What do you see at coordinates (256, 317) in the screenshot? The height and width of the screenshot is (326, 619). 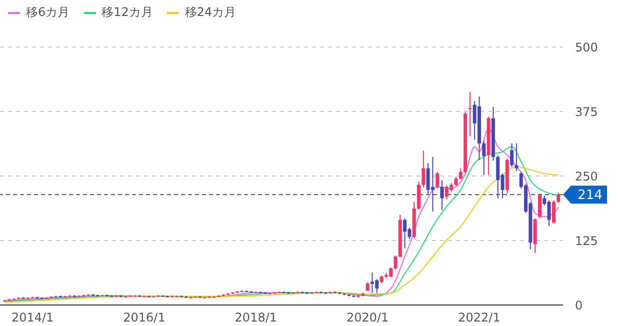 I see `x-tick-label: 2018/1` at bounding box center [256, 317].